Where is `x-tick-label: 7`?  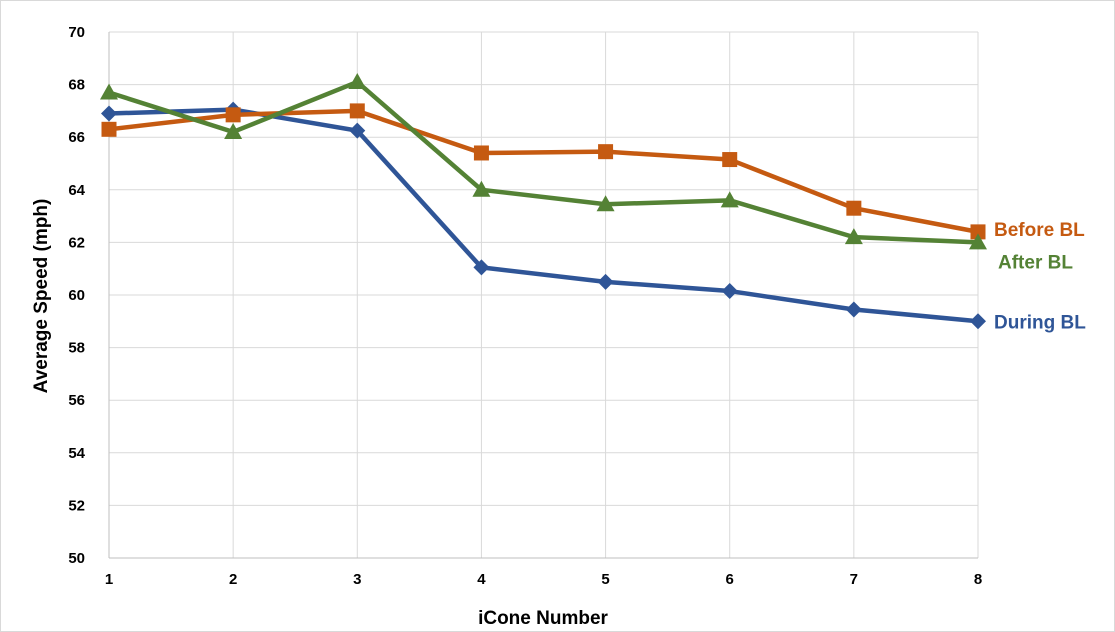
x-tick-label: 7 is located at coordinates (854, 579).